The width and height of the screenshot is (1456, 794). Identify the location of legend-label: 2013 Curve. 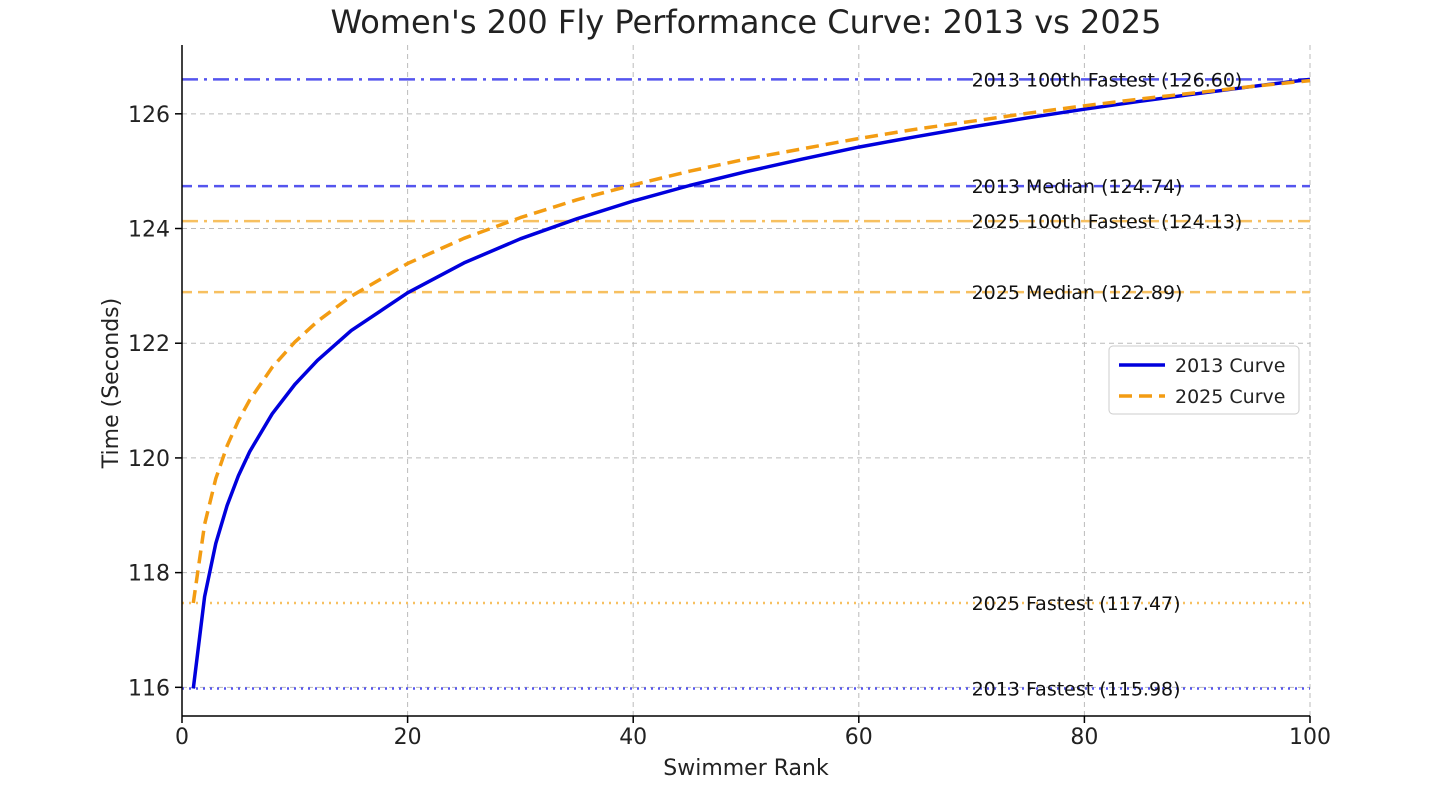
(1230, 366).